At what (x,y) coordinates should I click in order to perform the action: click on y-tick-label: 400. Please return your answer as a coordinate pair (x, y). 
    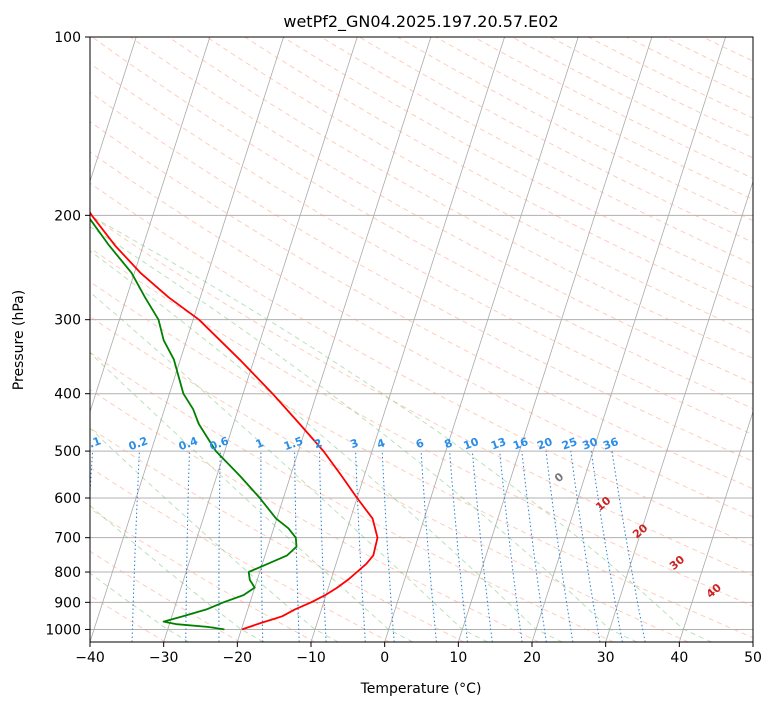
    Looking at the image, I should click on (67, 395).